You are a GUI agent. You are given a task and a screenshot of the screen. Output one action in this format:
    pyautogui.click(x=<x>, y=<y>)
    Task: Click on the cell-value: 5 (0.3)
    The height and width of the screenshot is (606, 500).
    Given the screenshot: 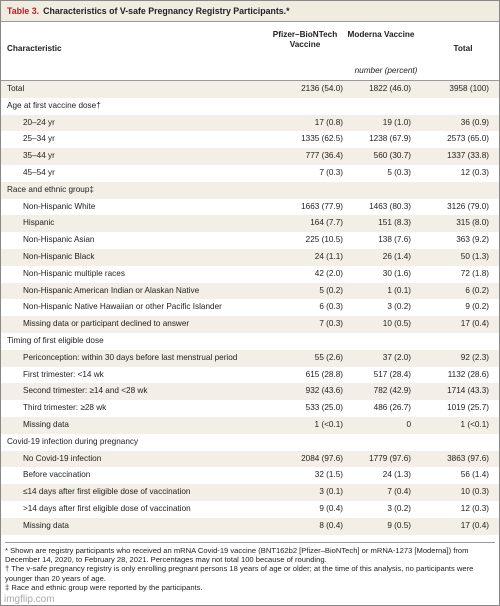 What is the action you would take?
    pyautogui.click(x=399, y=172)
    